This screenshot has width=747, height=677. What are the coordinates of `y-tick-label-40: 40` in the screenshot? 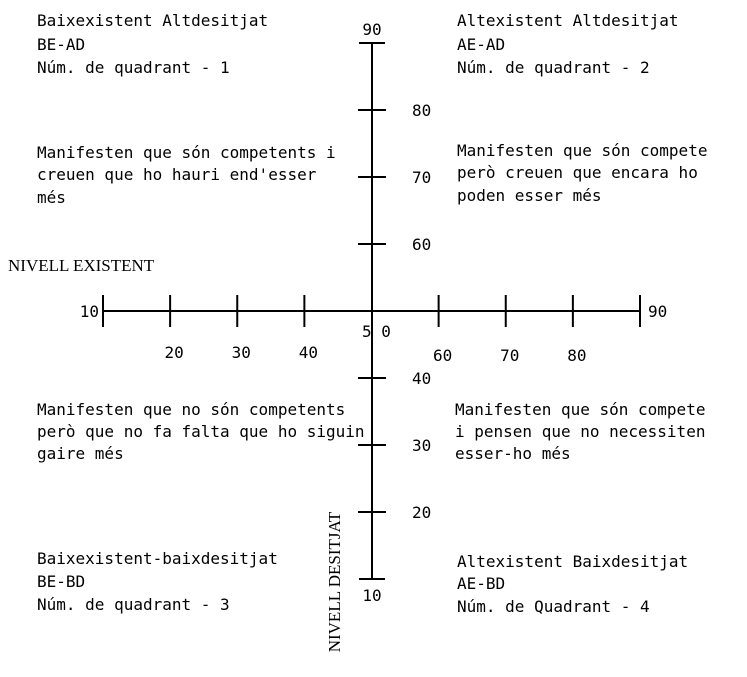 It's located at (421, 378).